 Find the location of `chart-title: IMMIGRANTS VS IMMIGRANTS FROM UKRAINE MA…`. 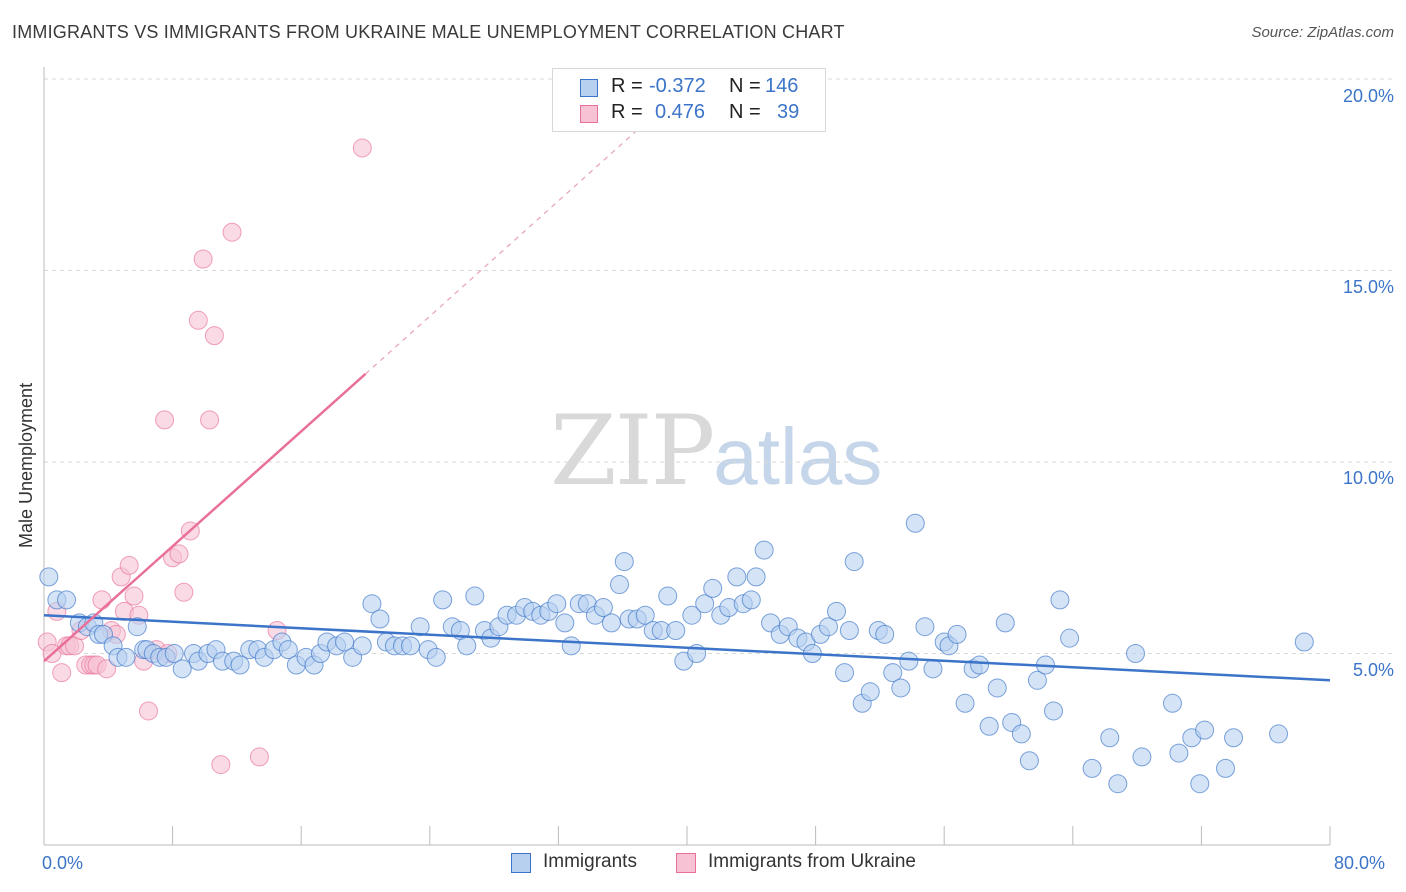

chart-title: IMMIGRANTS VS IMMIGRANTS FROM UKRAINE MA… is located at coordinates (428, 32).